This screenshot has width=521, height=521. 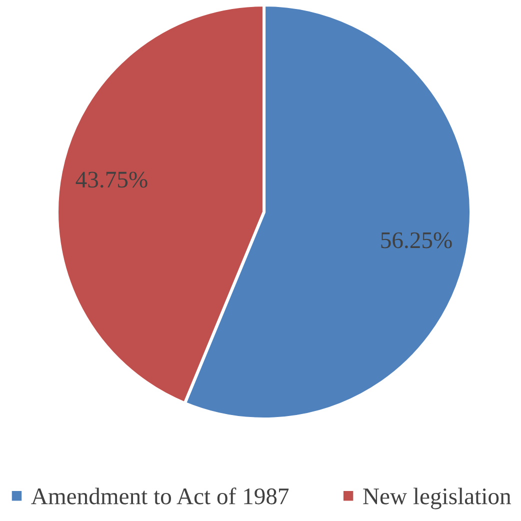 What do you see at coordinates (416, 240) in the screenshot?
I see `data-label: 56.25%` at bounding box center [416, 240].